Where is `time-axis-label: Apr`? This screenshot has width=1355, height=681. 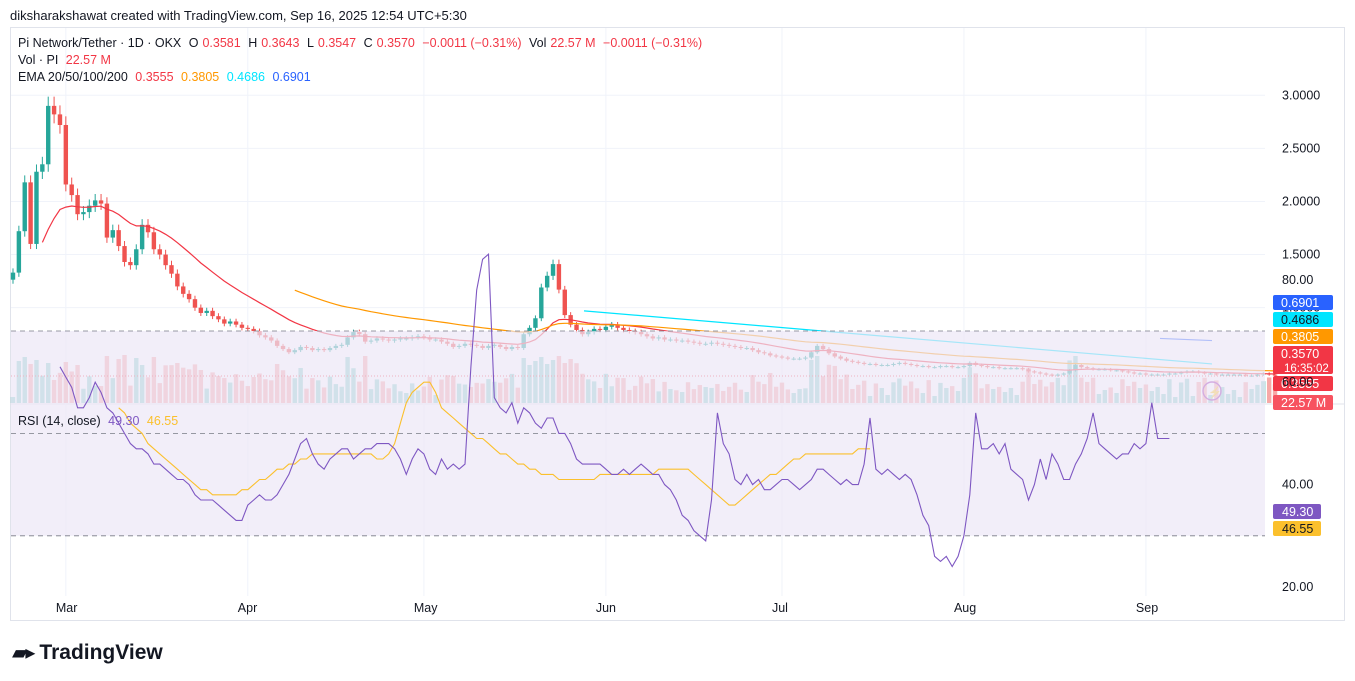
time-axis-label: Apr is located at coordinates (247, 608).